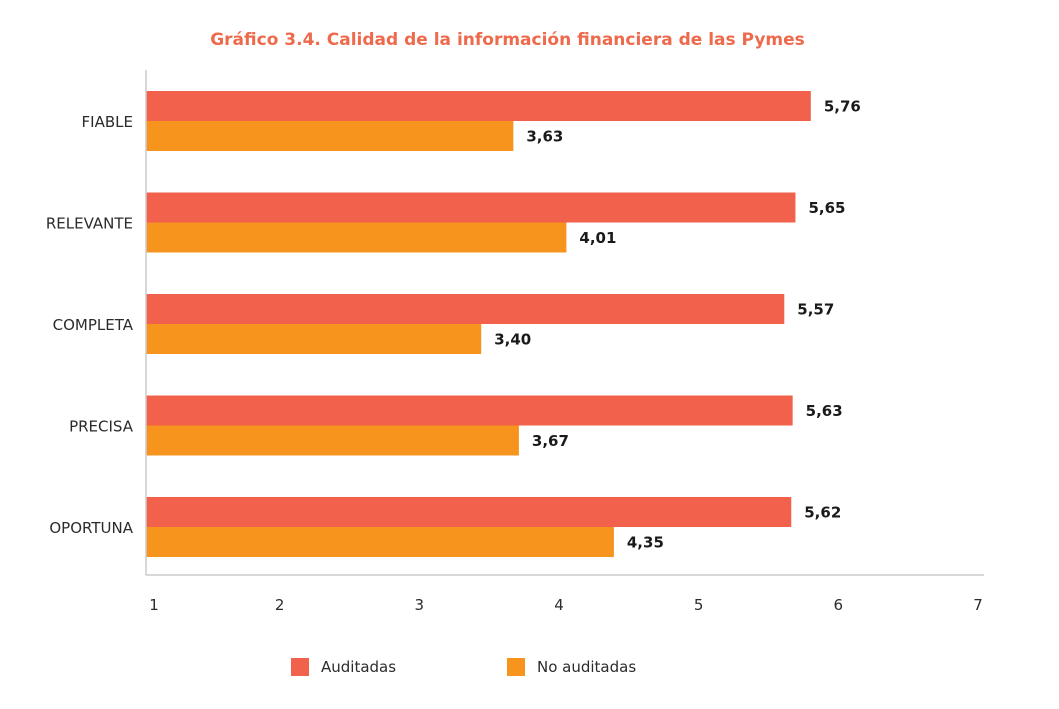  What do you see at coordinates (544, 137) in the screenshot?
I see `value-label: 3,63` at bounding box center [544, 137].